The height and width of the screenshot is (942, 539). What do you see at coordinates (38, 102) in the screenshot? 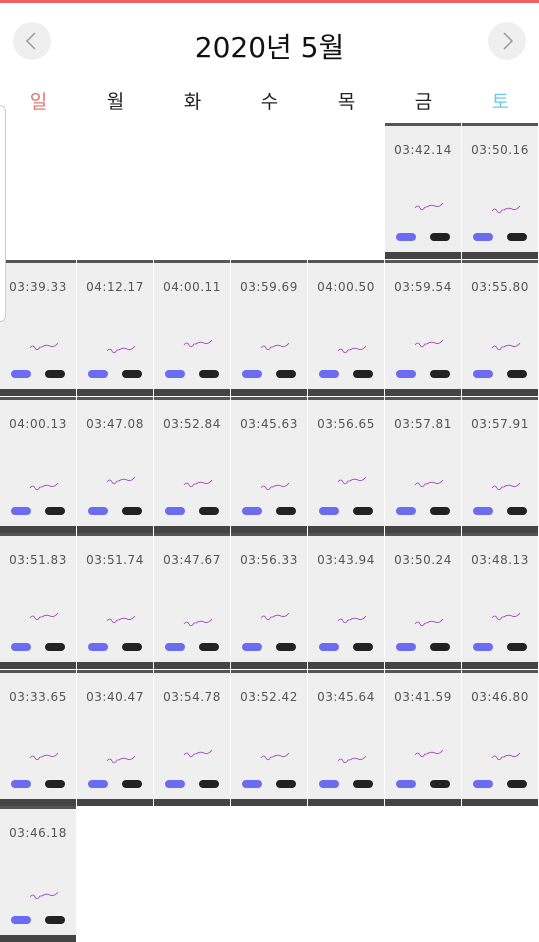
I see `weekday-label: 일` at bounding box center [38, 102].